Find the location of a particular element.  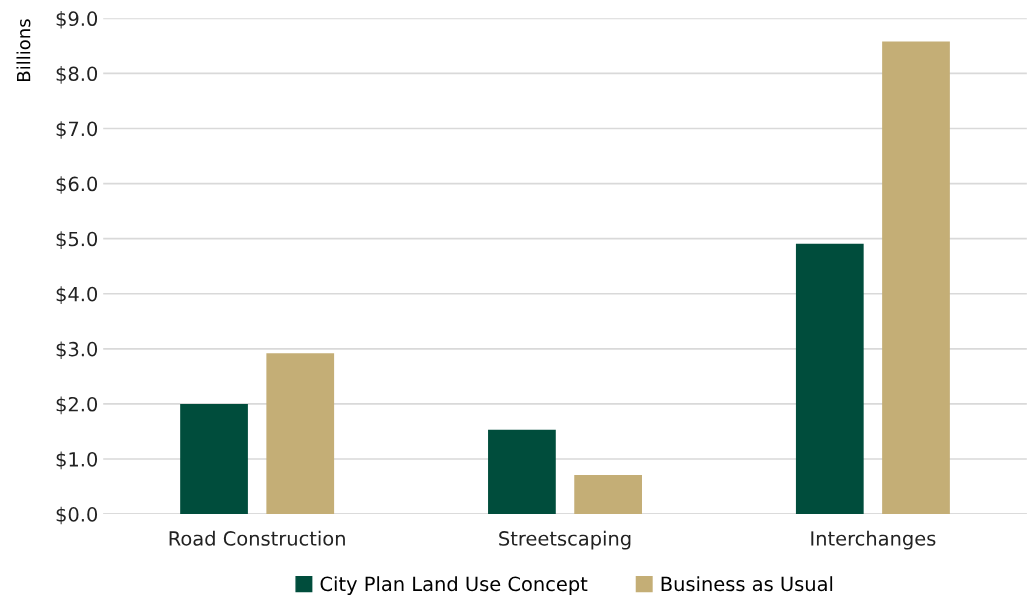

y-tick-label: $9.0 is located at coordinates (77, 19).